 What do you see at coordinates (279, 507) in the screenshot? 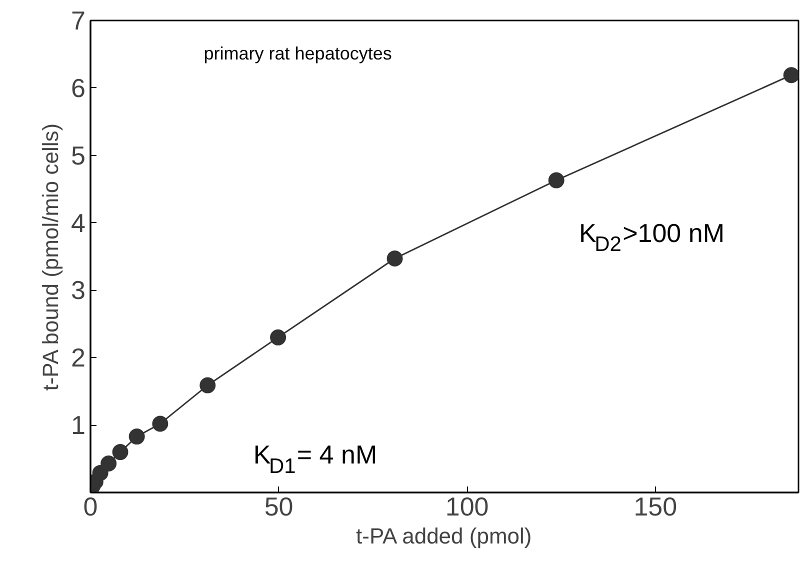
I see `x-tick-label: 50` at bounding box center [279, 507].